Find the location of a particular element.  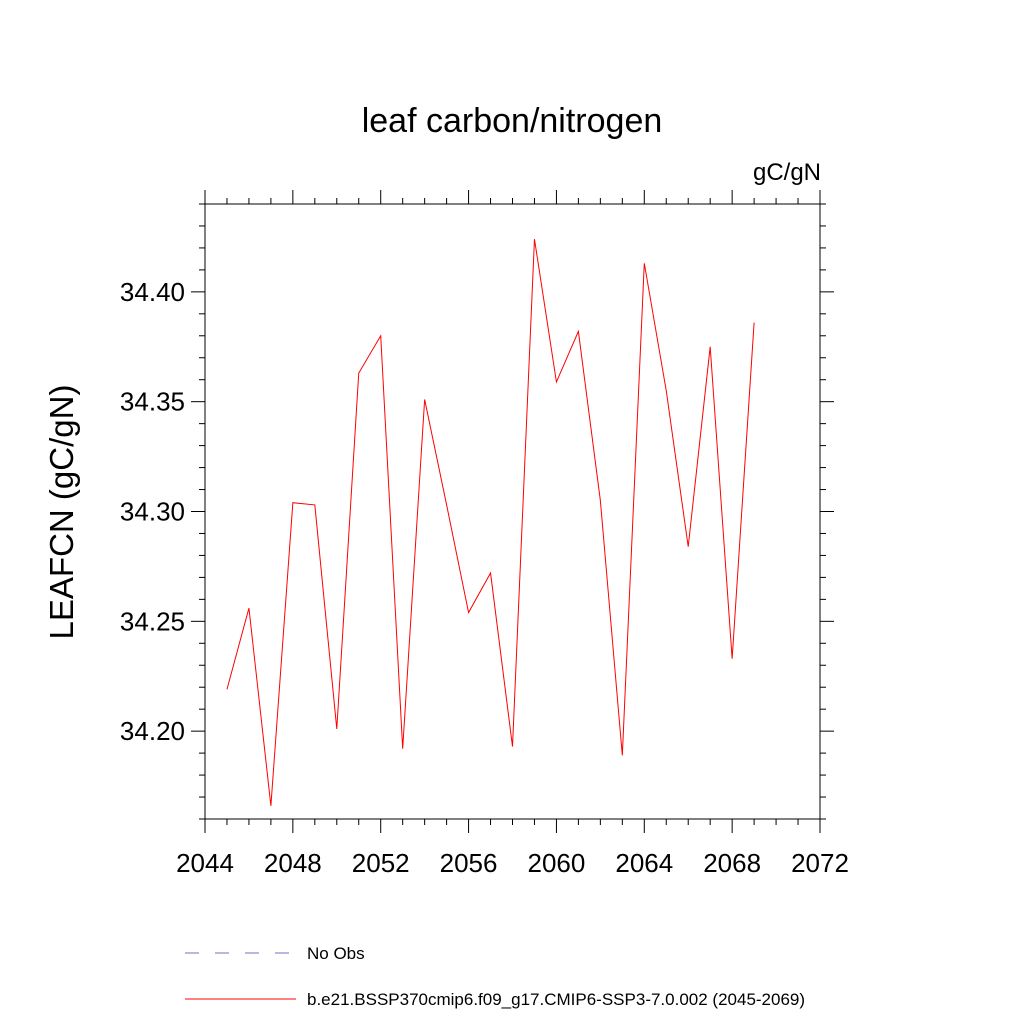

y-tick-label: 34.35 is located at coordinates (152, 402).